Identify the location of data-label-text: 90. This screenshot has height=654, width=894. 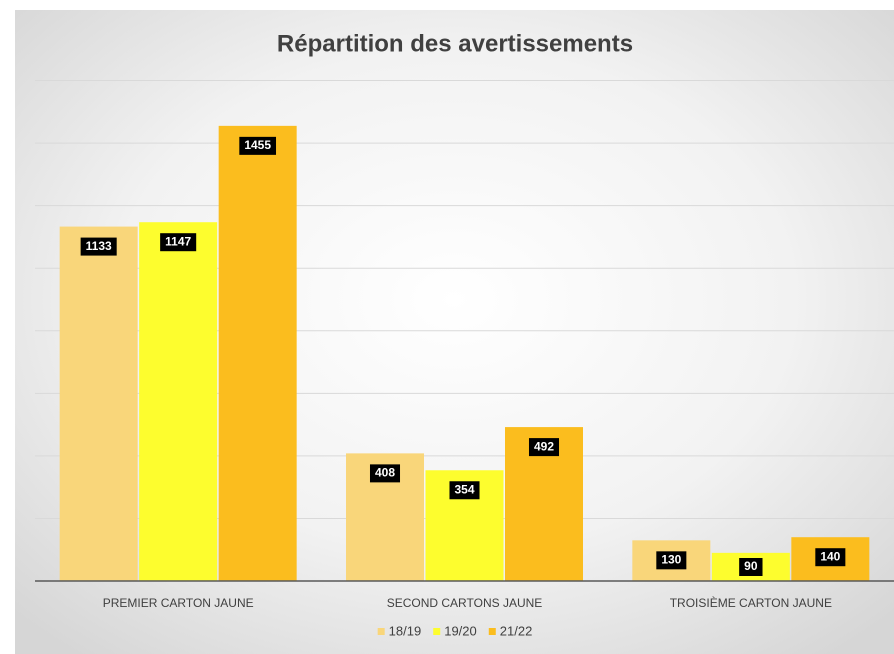
(751, 566).